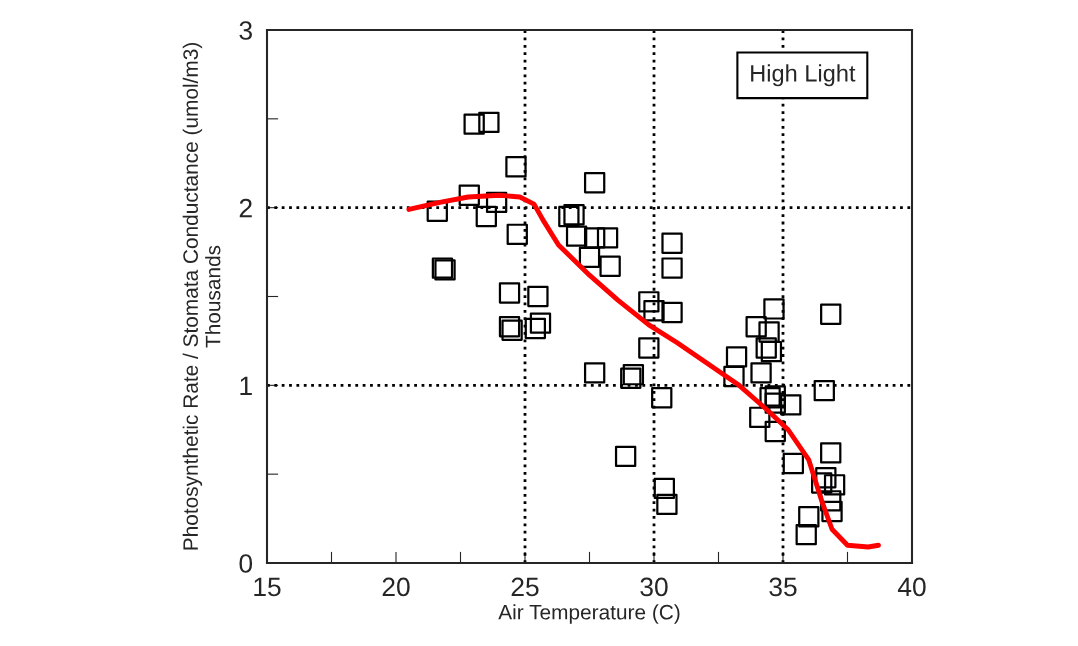 This screenshot has height=646, width=1078. I want to click on x-tick-label: 40, so click(911, 587).